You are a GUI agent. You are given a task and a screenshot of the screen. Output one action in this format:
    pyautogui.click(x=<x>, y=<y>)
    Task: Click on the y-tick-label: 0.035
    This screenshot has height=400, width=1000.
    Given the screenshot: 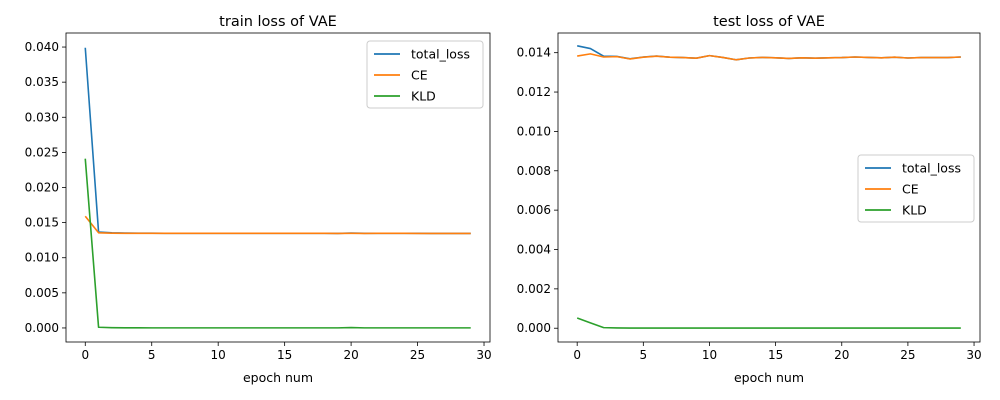 What is the action you would take?
    pyautogui.click(x=42, y=82)
    